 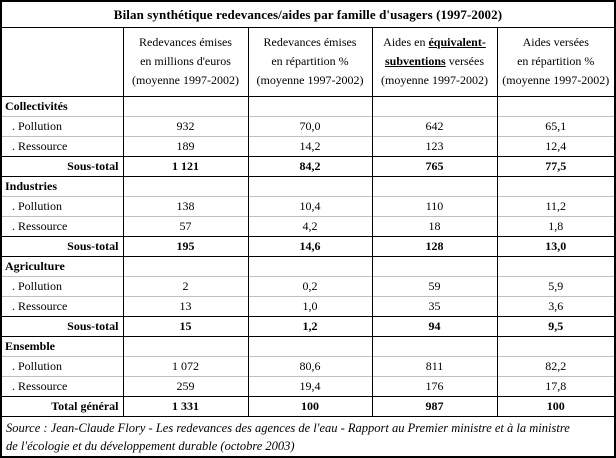 I want to click on value-cell: 5,9, so click(x=555, y=285).